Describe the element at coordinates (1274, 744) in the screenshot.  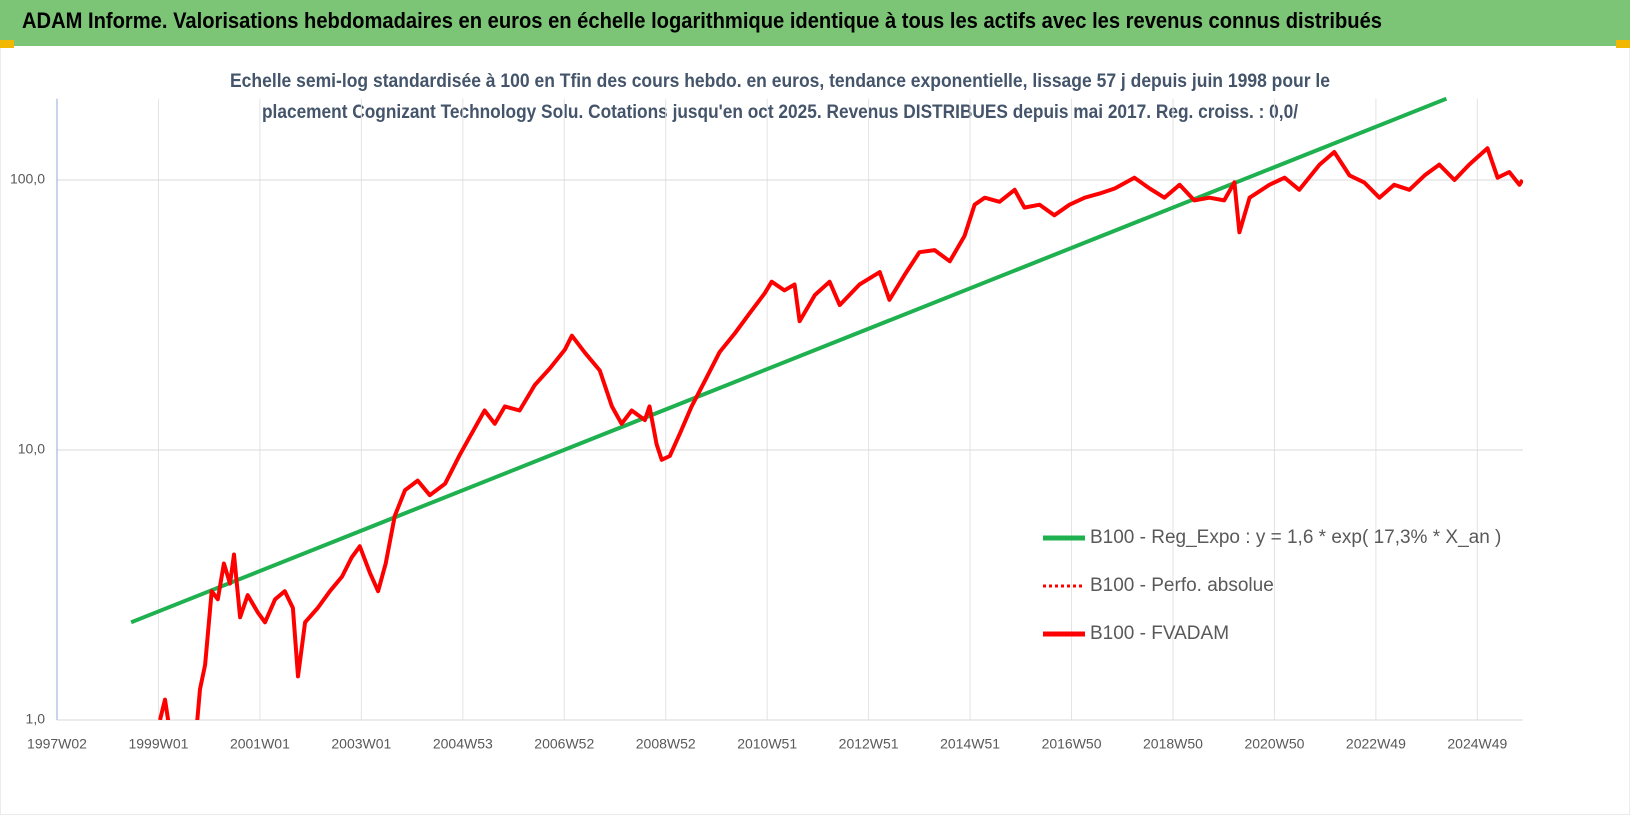
I see `x-tick-label: 2020W50` at that location.